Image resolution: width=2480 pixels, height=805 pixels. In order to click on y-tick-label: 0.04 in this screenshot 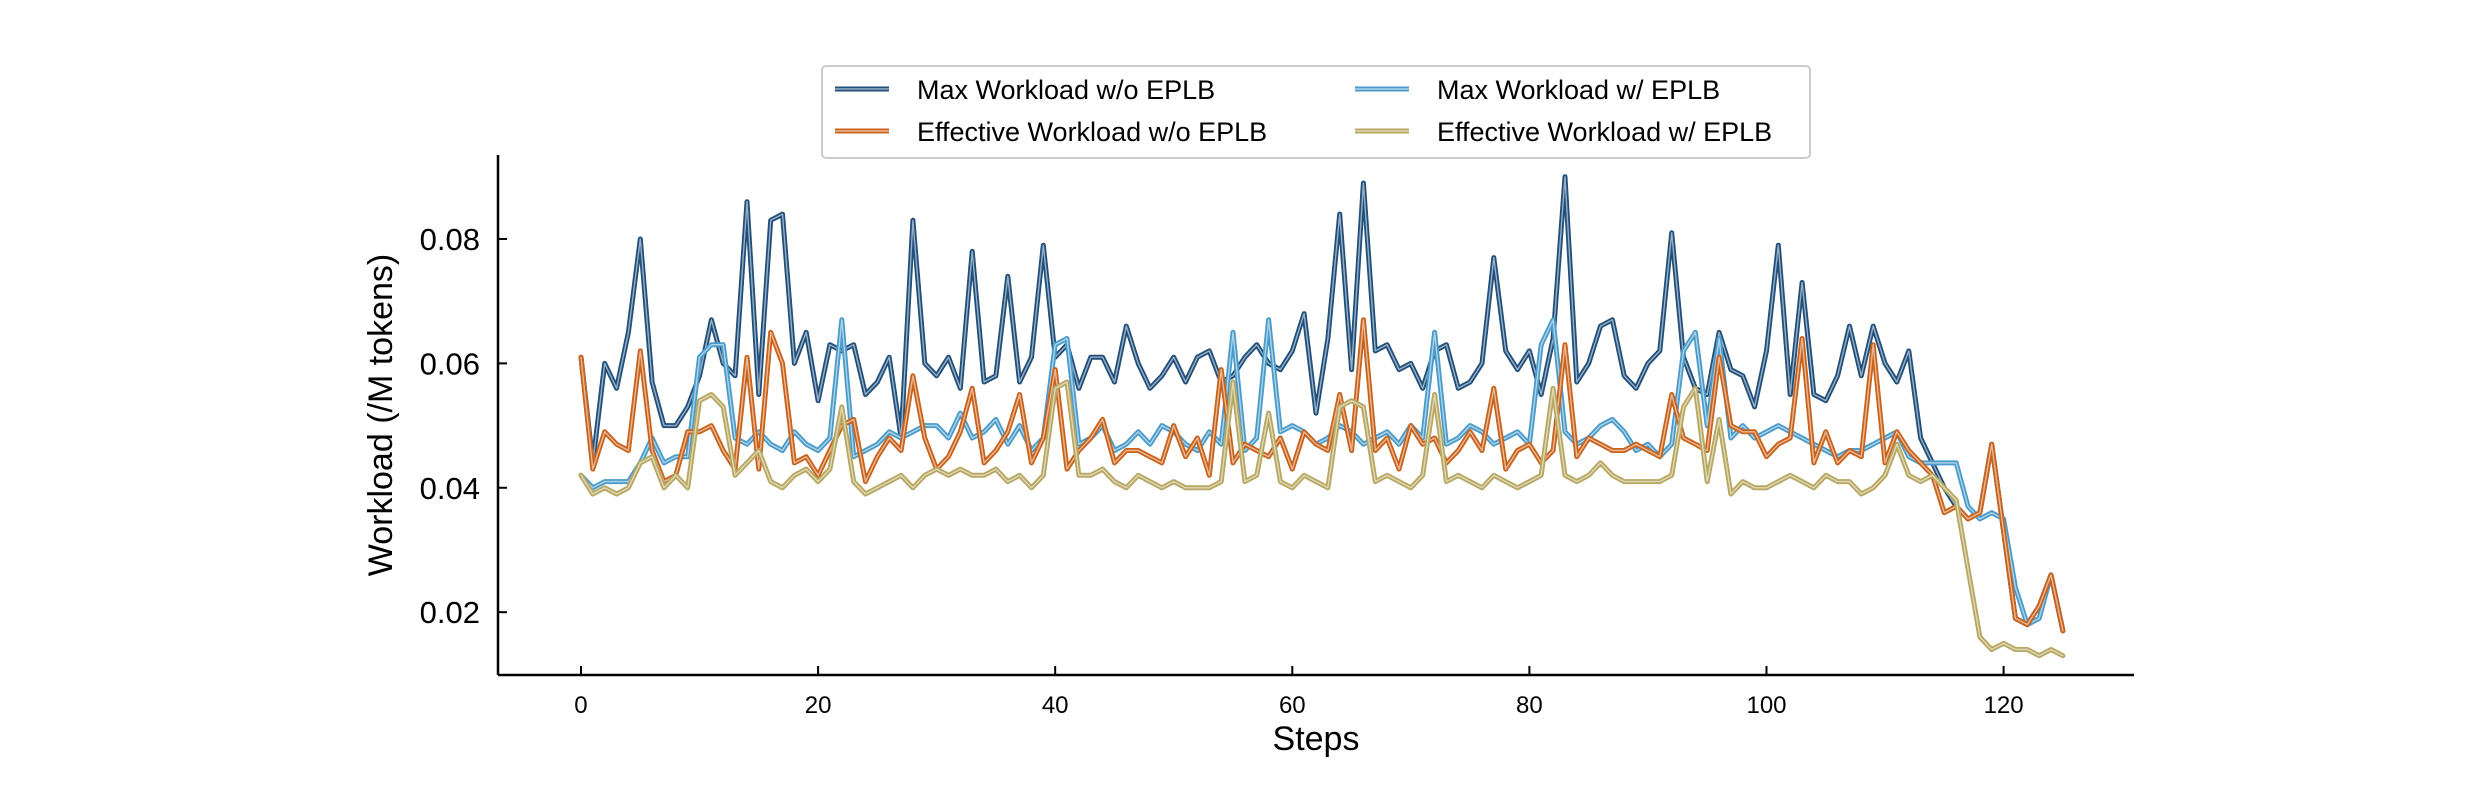, I will do `click(450, 488)`.